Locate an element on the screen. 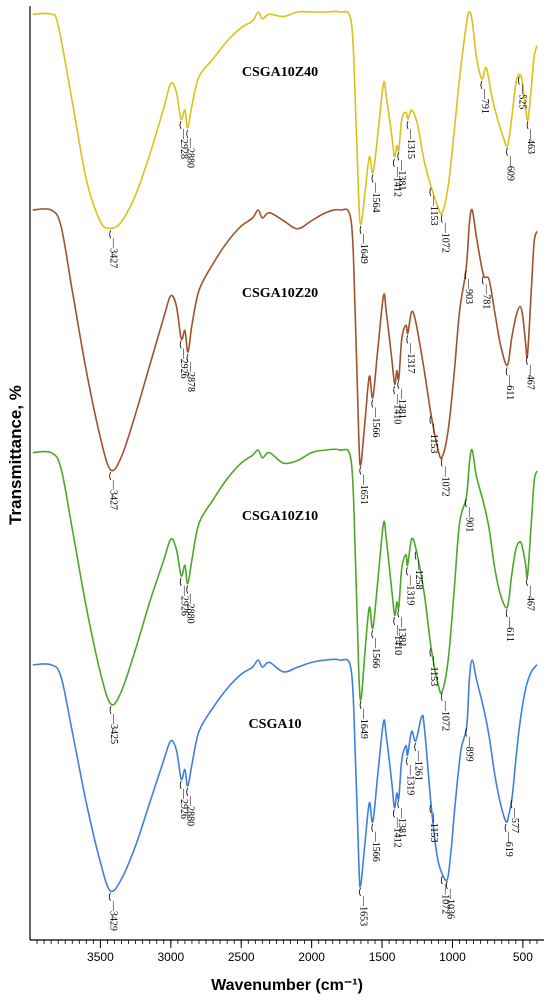 This screenshot has width=550, height=1001. peak-label: —1315 is located at coordinates (410, 143).